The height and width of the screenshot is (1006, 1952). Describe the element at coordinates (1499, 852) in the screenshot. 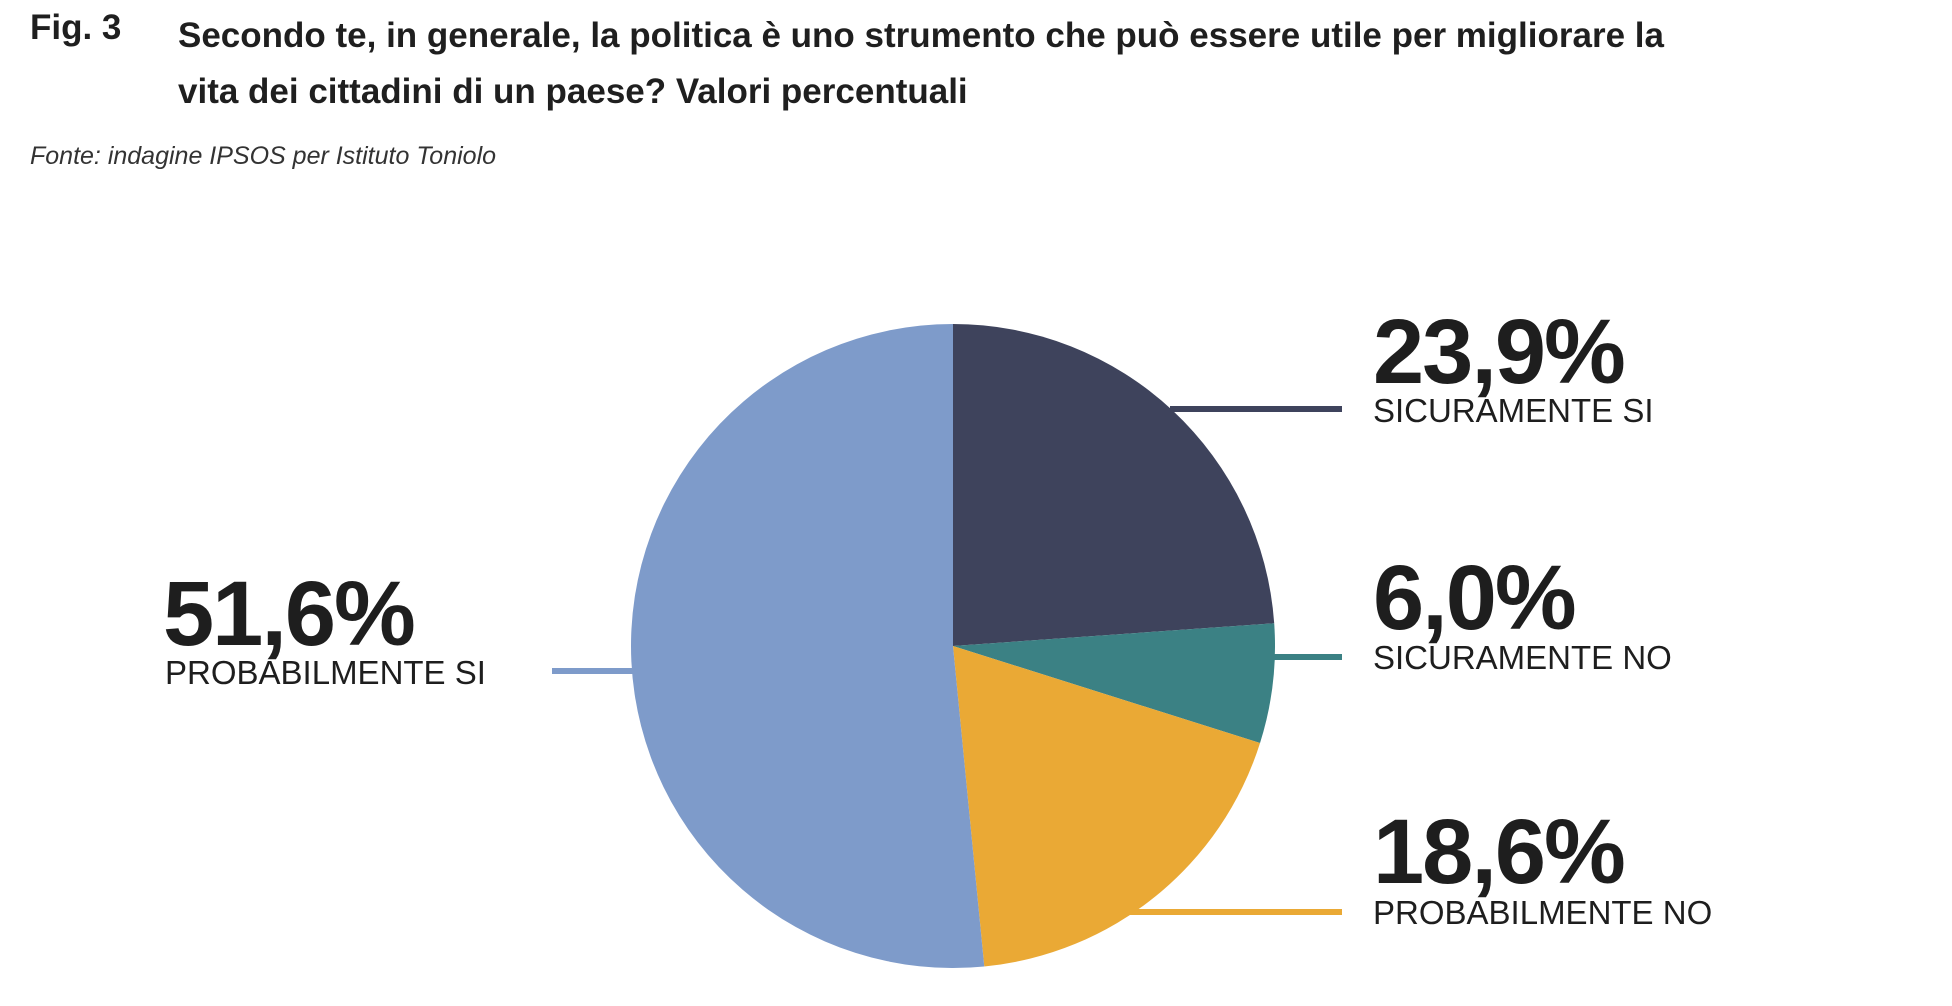

I see `slice-value-probabilmente-no: 18,6%` at that location.